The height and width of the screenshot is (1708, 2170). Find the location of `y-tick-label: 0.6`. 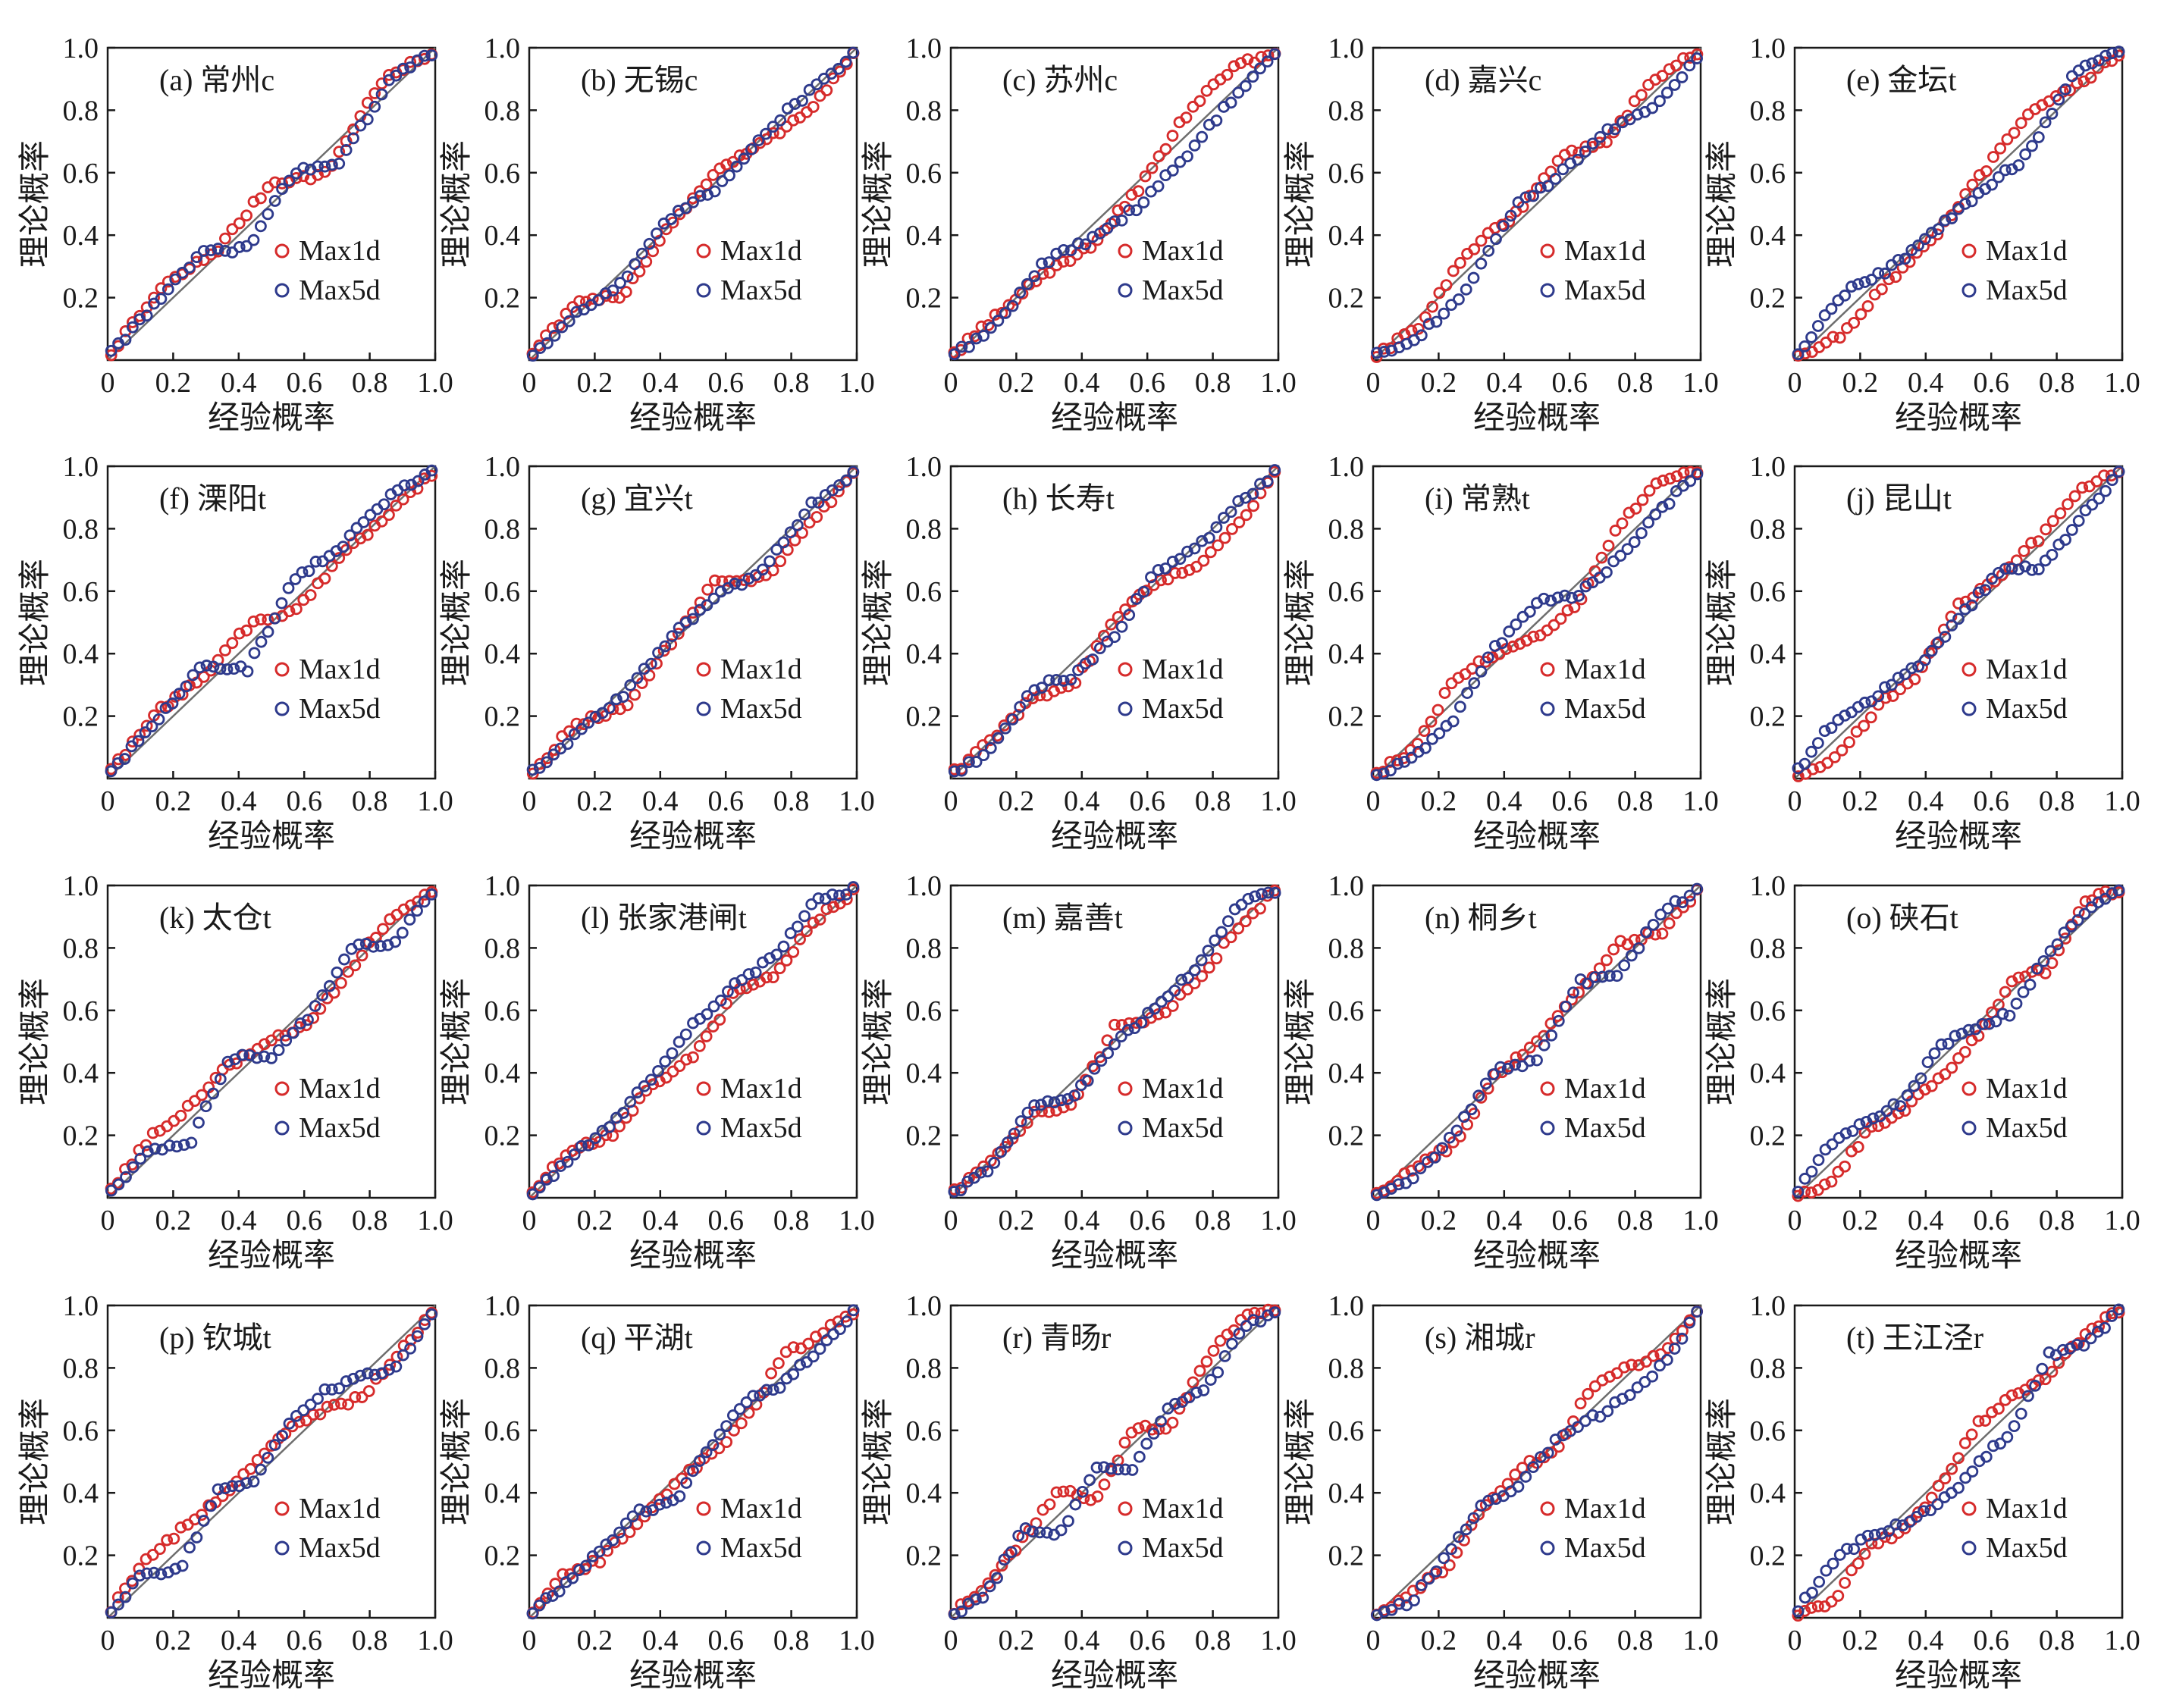

y-tick-label: 0.6 is located at coordinates (502, 592).